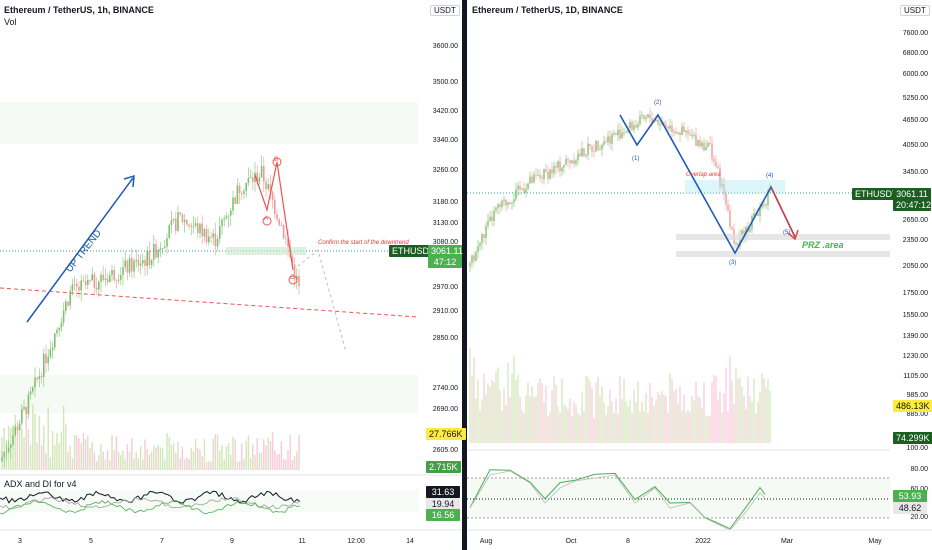 This screenshot has height=550, width=932. I want to click on left-y-tick: 2690.00, so click(445, 409).